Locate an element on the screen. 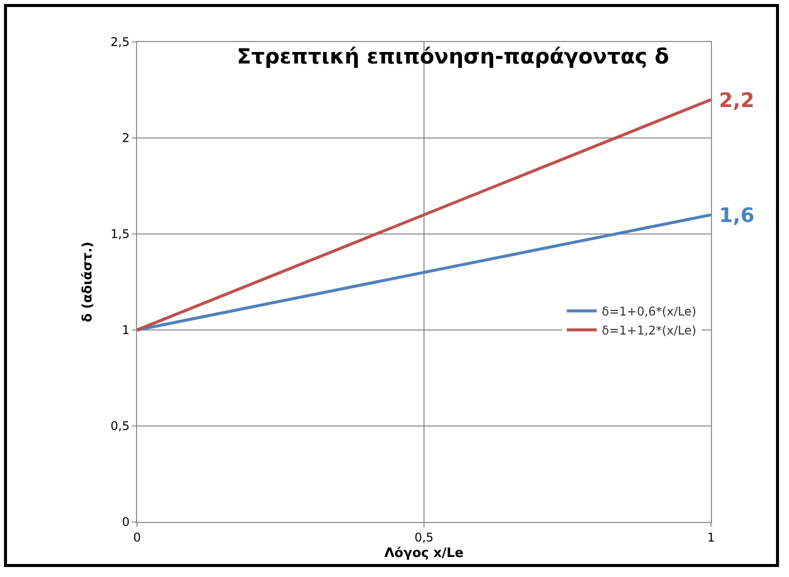 The height and width of the screenshot is (577, 789). y-tick-label: 0 is located at coordinates (126, 522).